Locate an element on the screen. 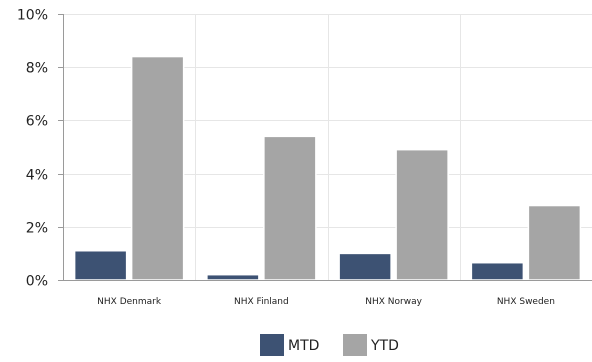  bar-mtd-nhx-finland is located at coordinates (233, 277).